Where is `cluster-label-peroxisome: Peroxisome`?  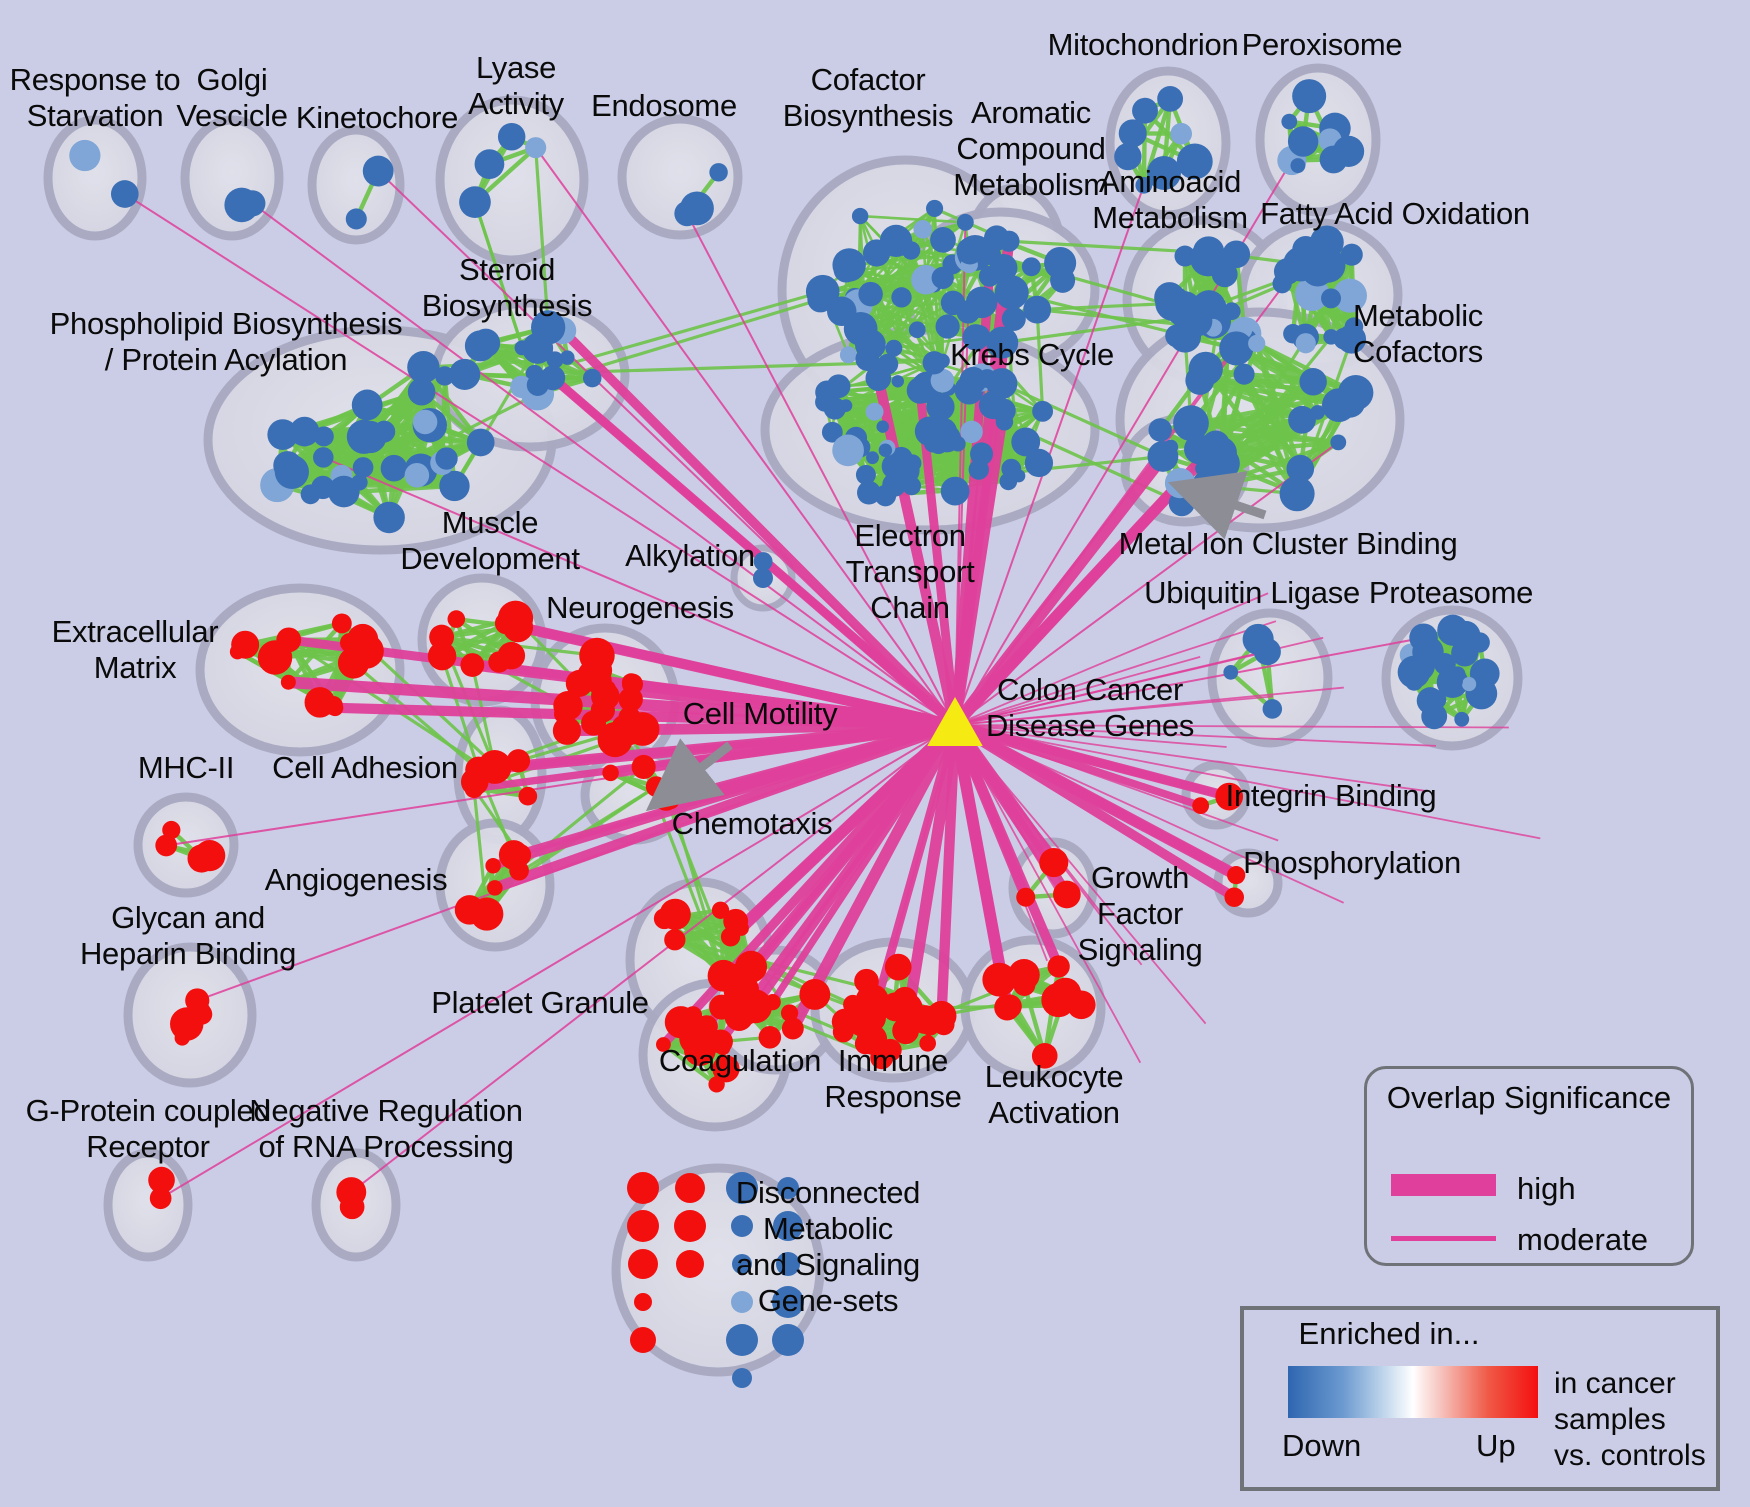
cluster-label-peroxisome: Peroxisome is located at coordinates (1322, 44).